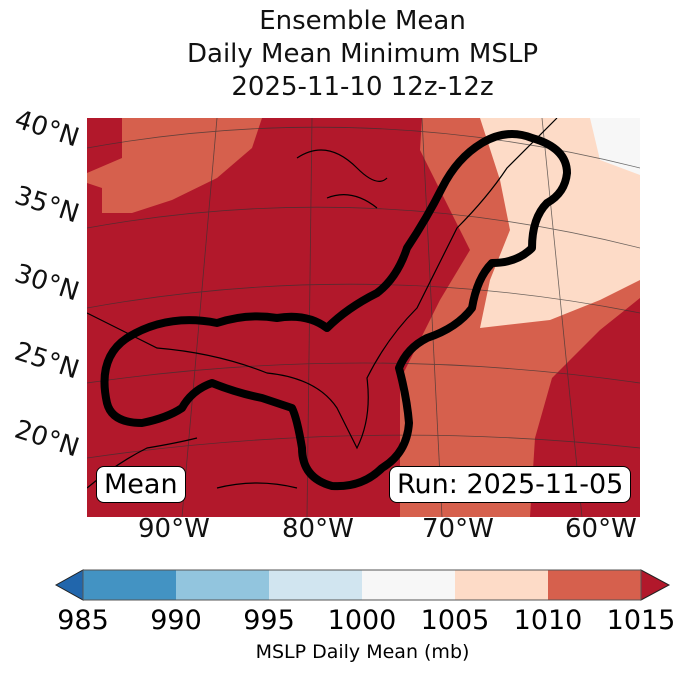  What do you see at coordinates (176, 620) in the screenshot?
I see `cb-tick-990: 990` at bounding box center [176, 620].